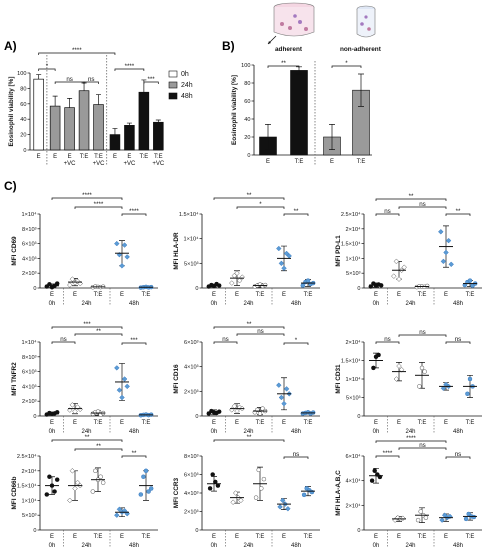 Image resolution: width=493 pixels, height=550 pixels. What do you see at coordinates (23, 120) in the screenshot?
I see `y-tick-label: 40` at bounding box center [23, 120].